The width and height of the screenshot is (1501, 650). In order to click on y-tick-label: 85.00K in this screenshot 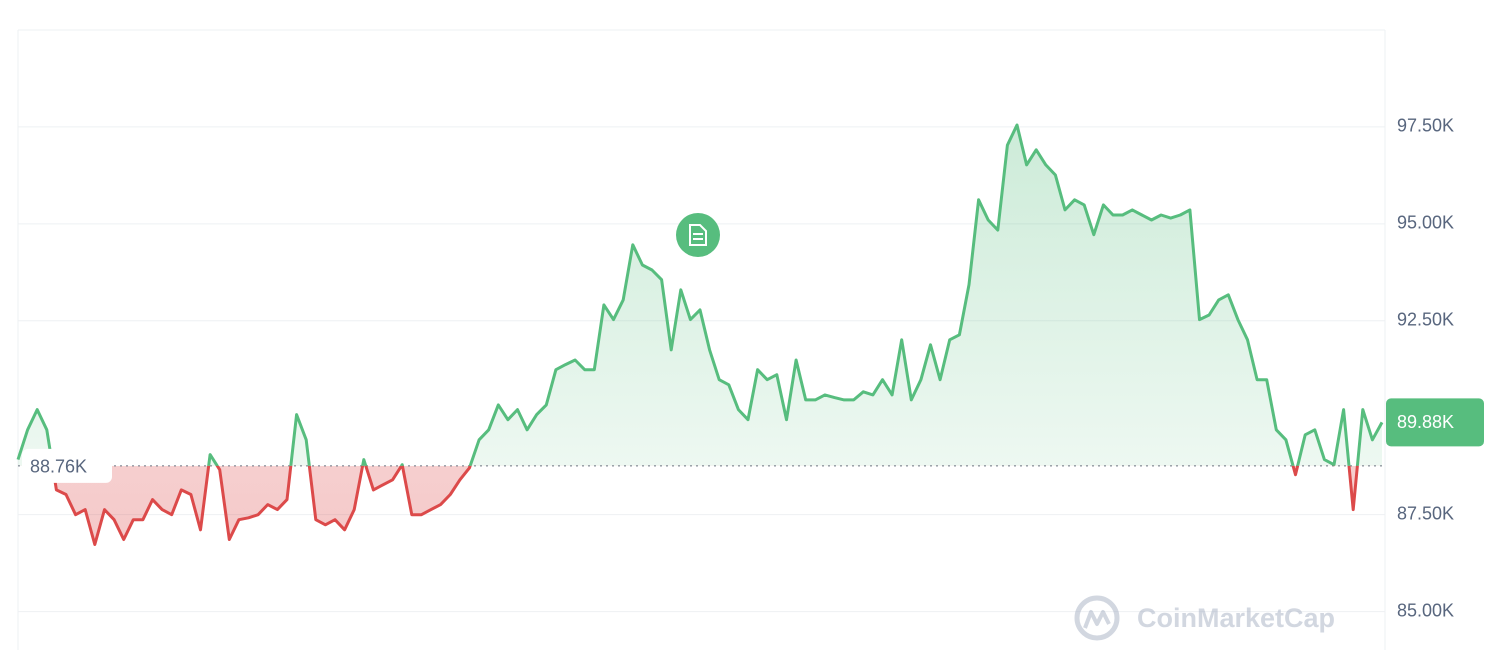, I will do `click(1425, 610)`.